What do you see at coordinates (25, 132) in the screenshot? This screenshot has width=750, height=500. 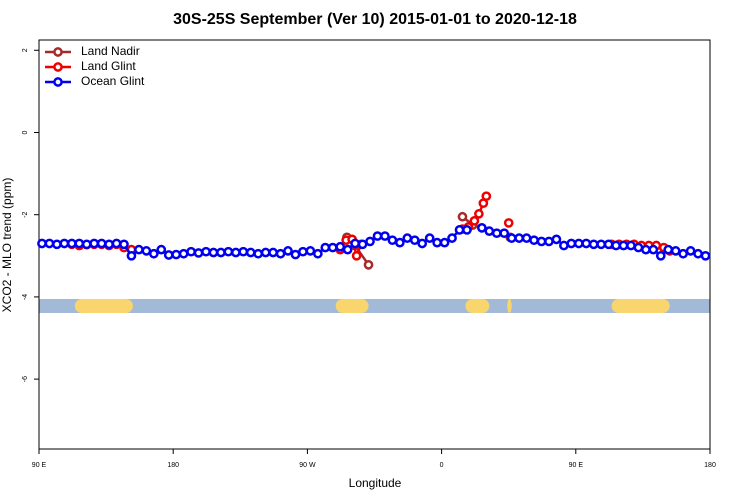 I see `y-tick-label: 0` at bounding box center [25, 132].